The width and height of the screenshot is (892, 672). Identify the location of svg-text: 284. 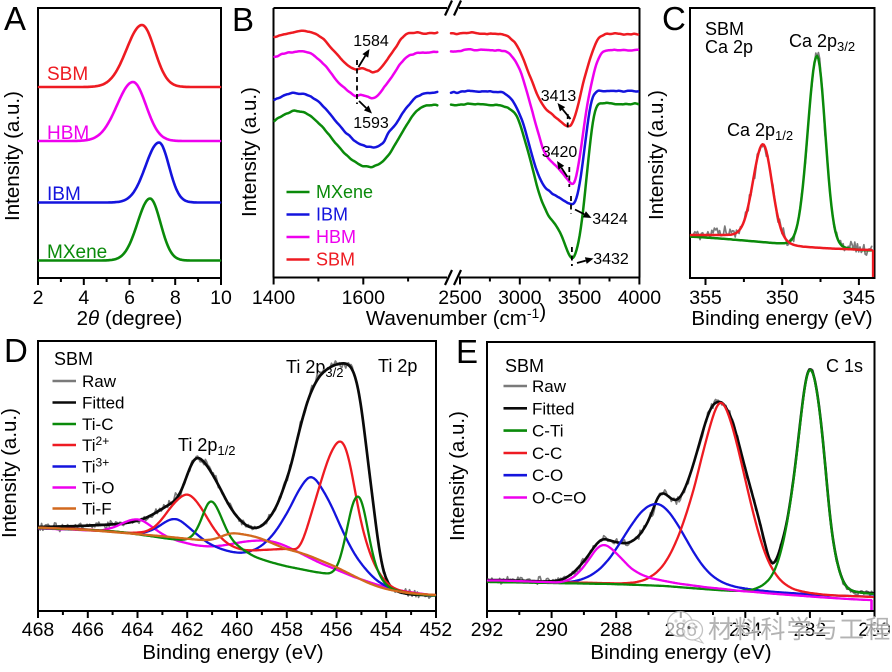
(745, 630).